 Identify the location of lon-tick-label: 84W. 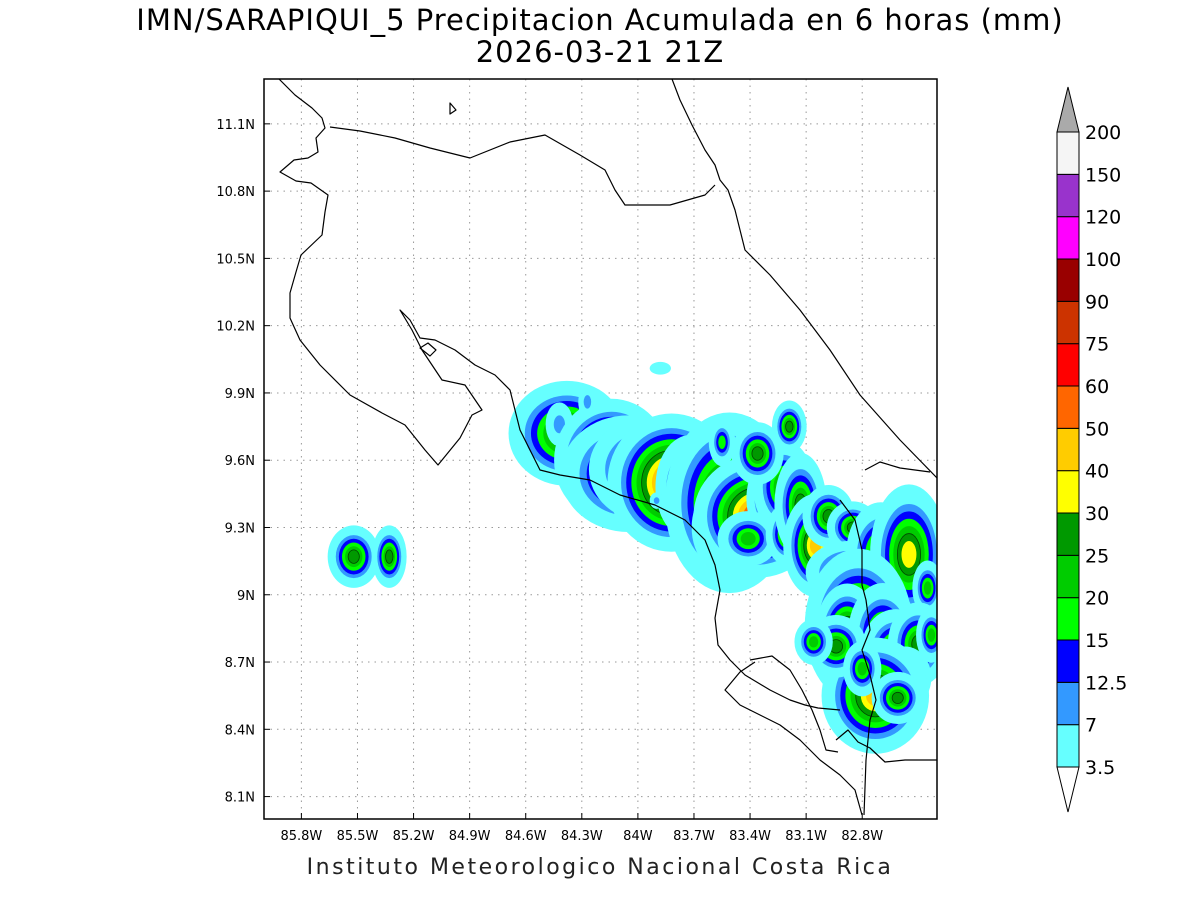
(638, 836).